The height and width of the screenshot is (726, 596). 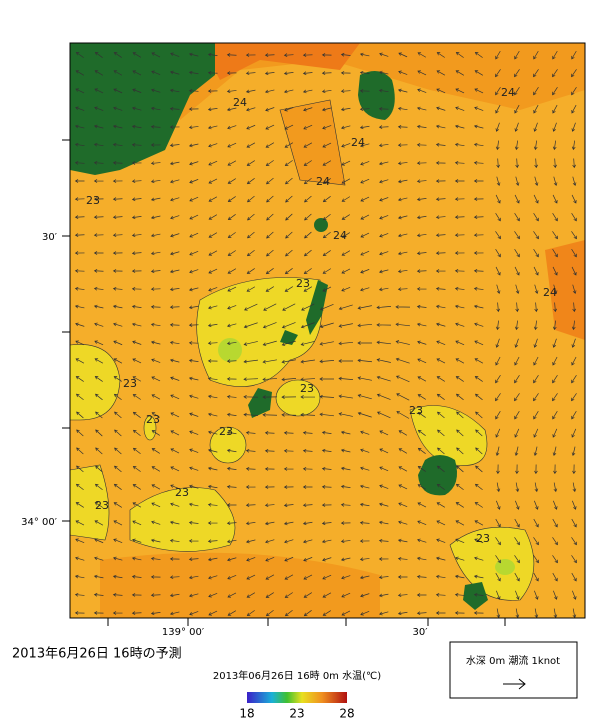 I want to click on contour-label: 23, so click(x=416, y=410).